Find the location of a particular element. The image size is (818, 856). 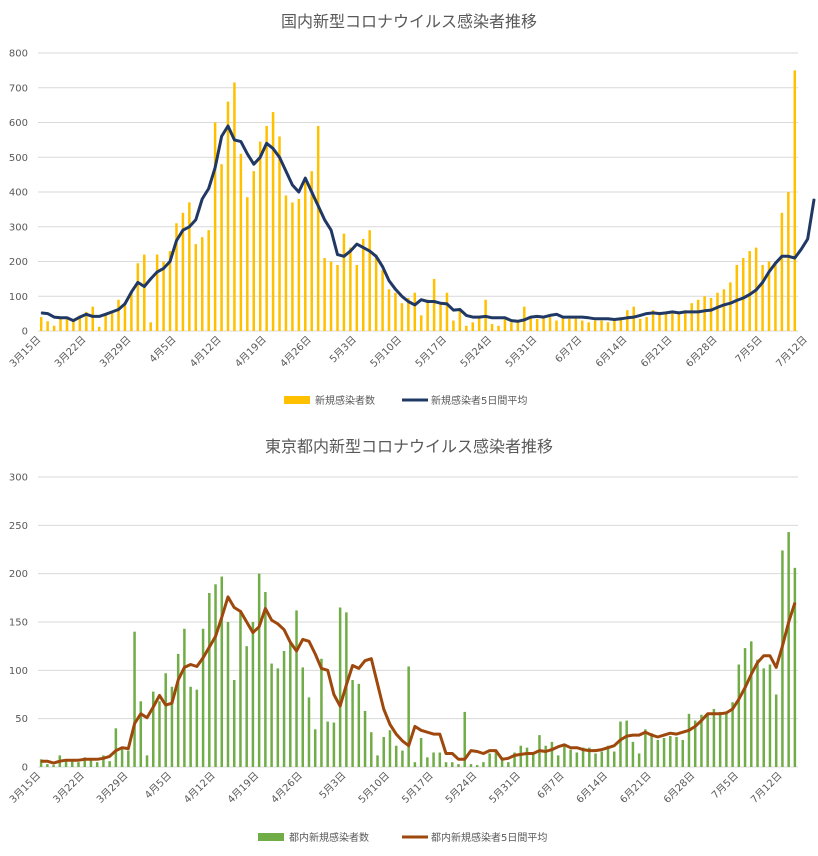

x-tick-label: 6月14日 is located at coordinates (611, 352).